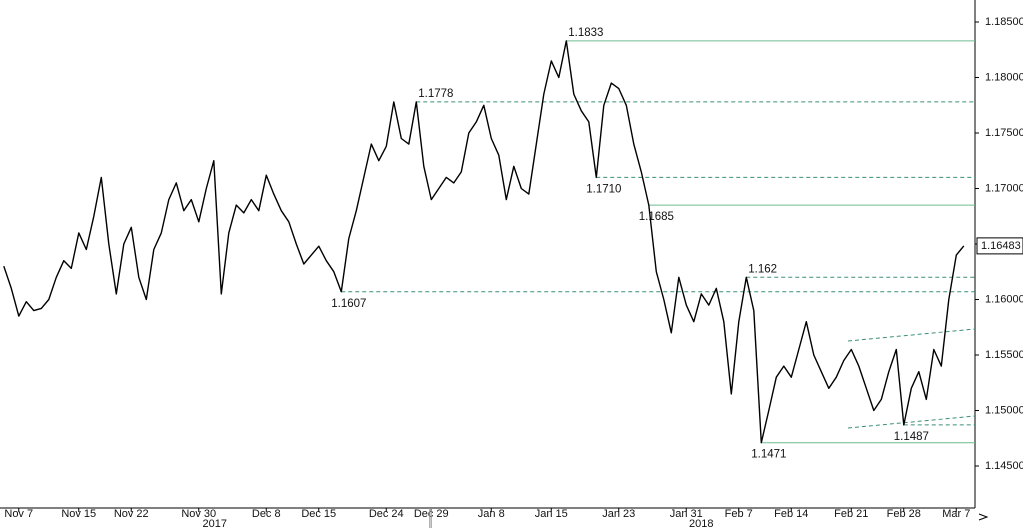 The width and height of the screenshot is (1023, 529). What do you see at coordinates (686, 514) in the screenshot?
I see `x-tick-label: Jan 31` at bounding box center [686, 514].